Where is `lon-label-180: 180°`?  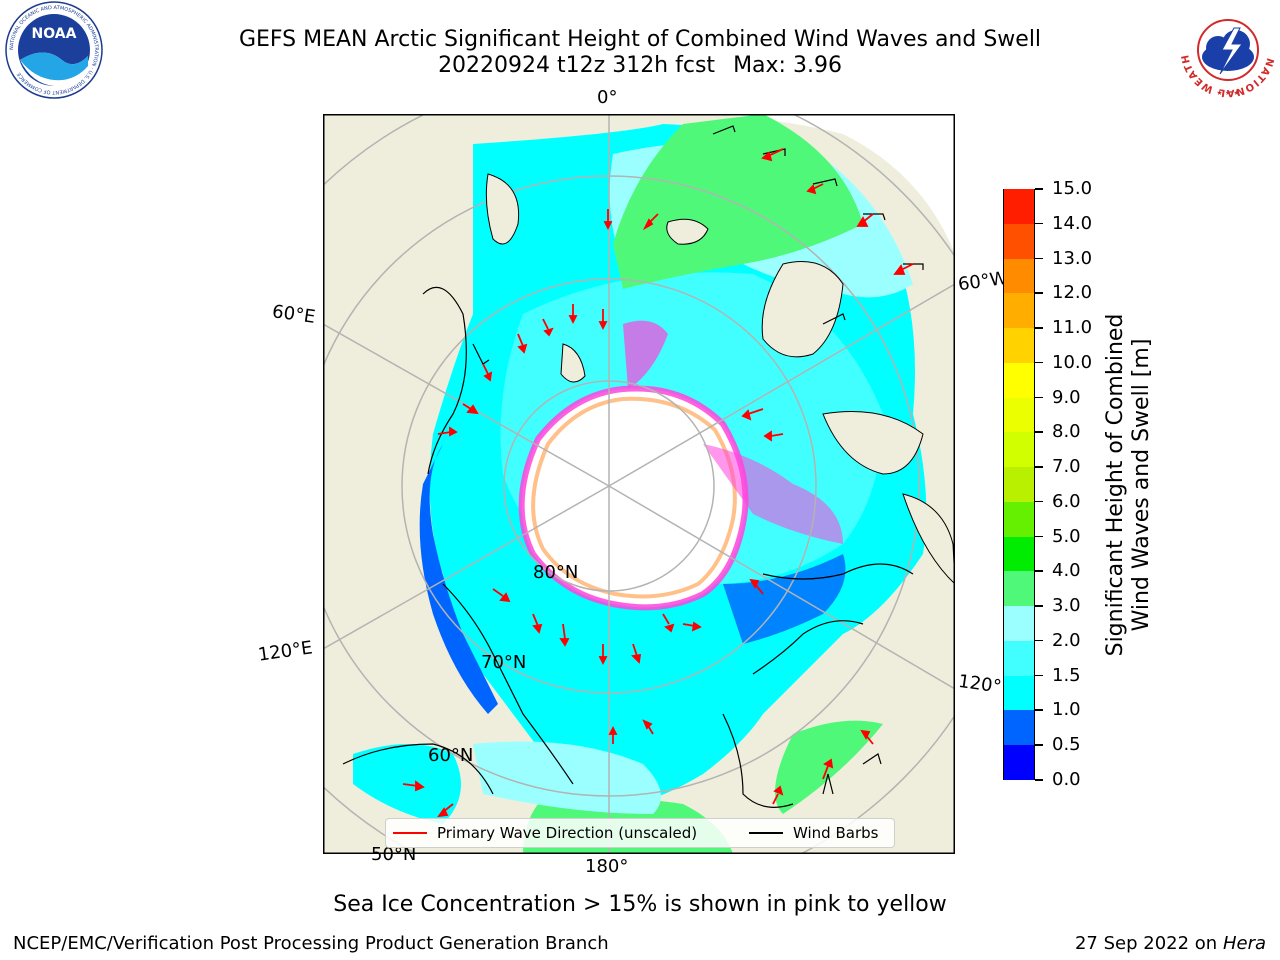
lon-label-180: 180° is located at coordinates (607, 866).